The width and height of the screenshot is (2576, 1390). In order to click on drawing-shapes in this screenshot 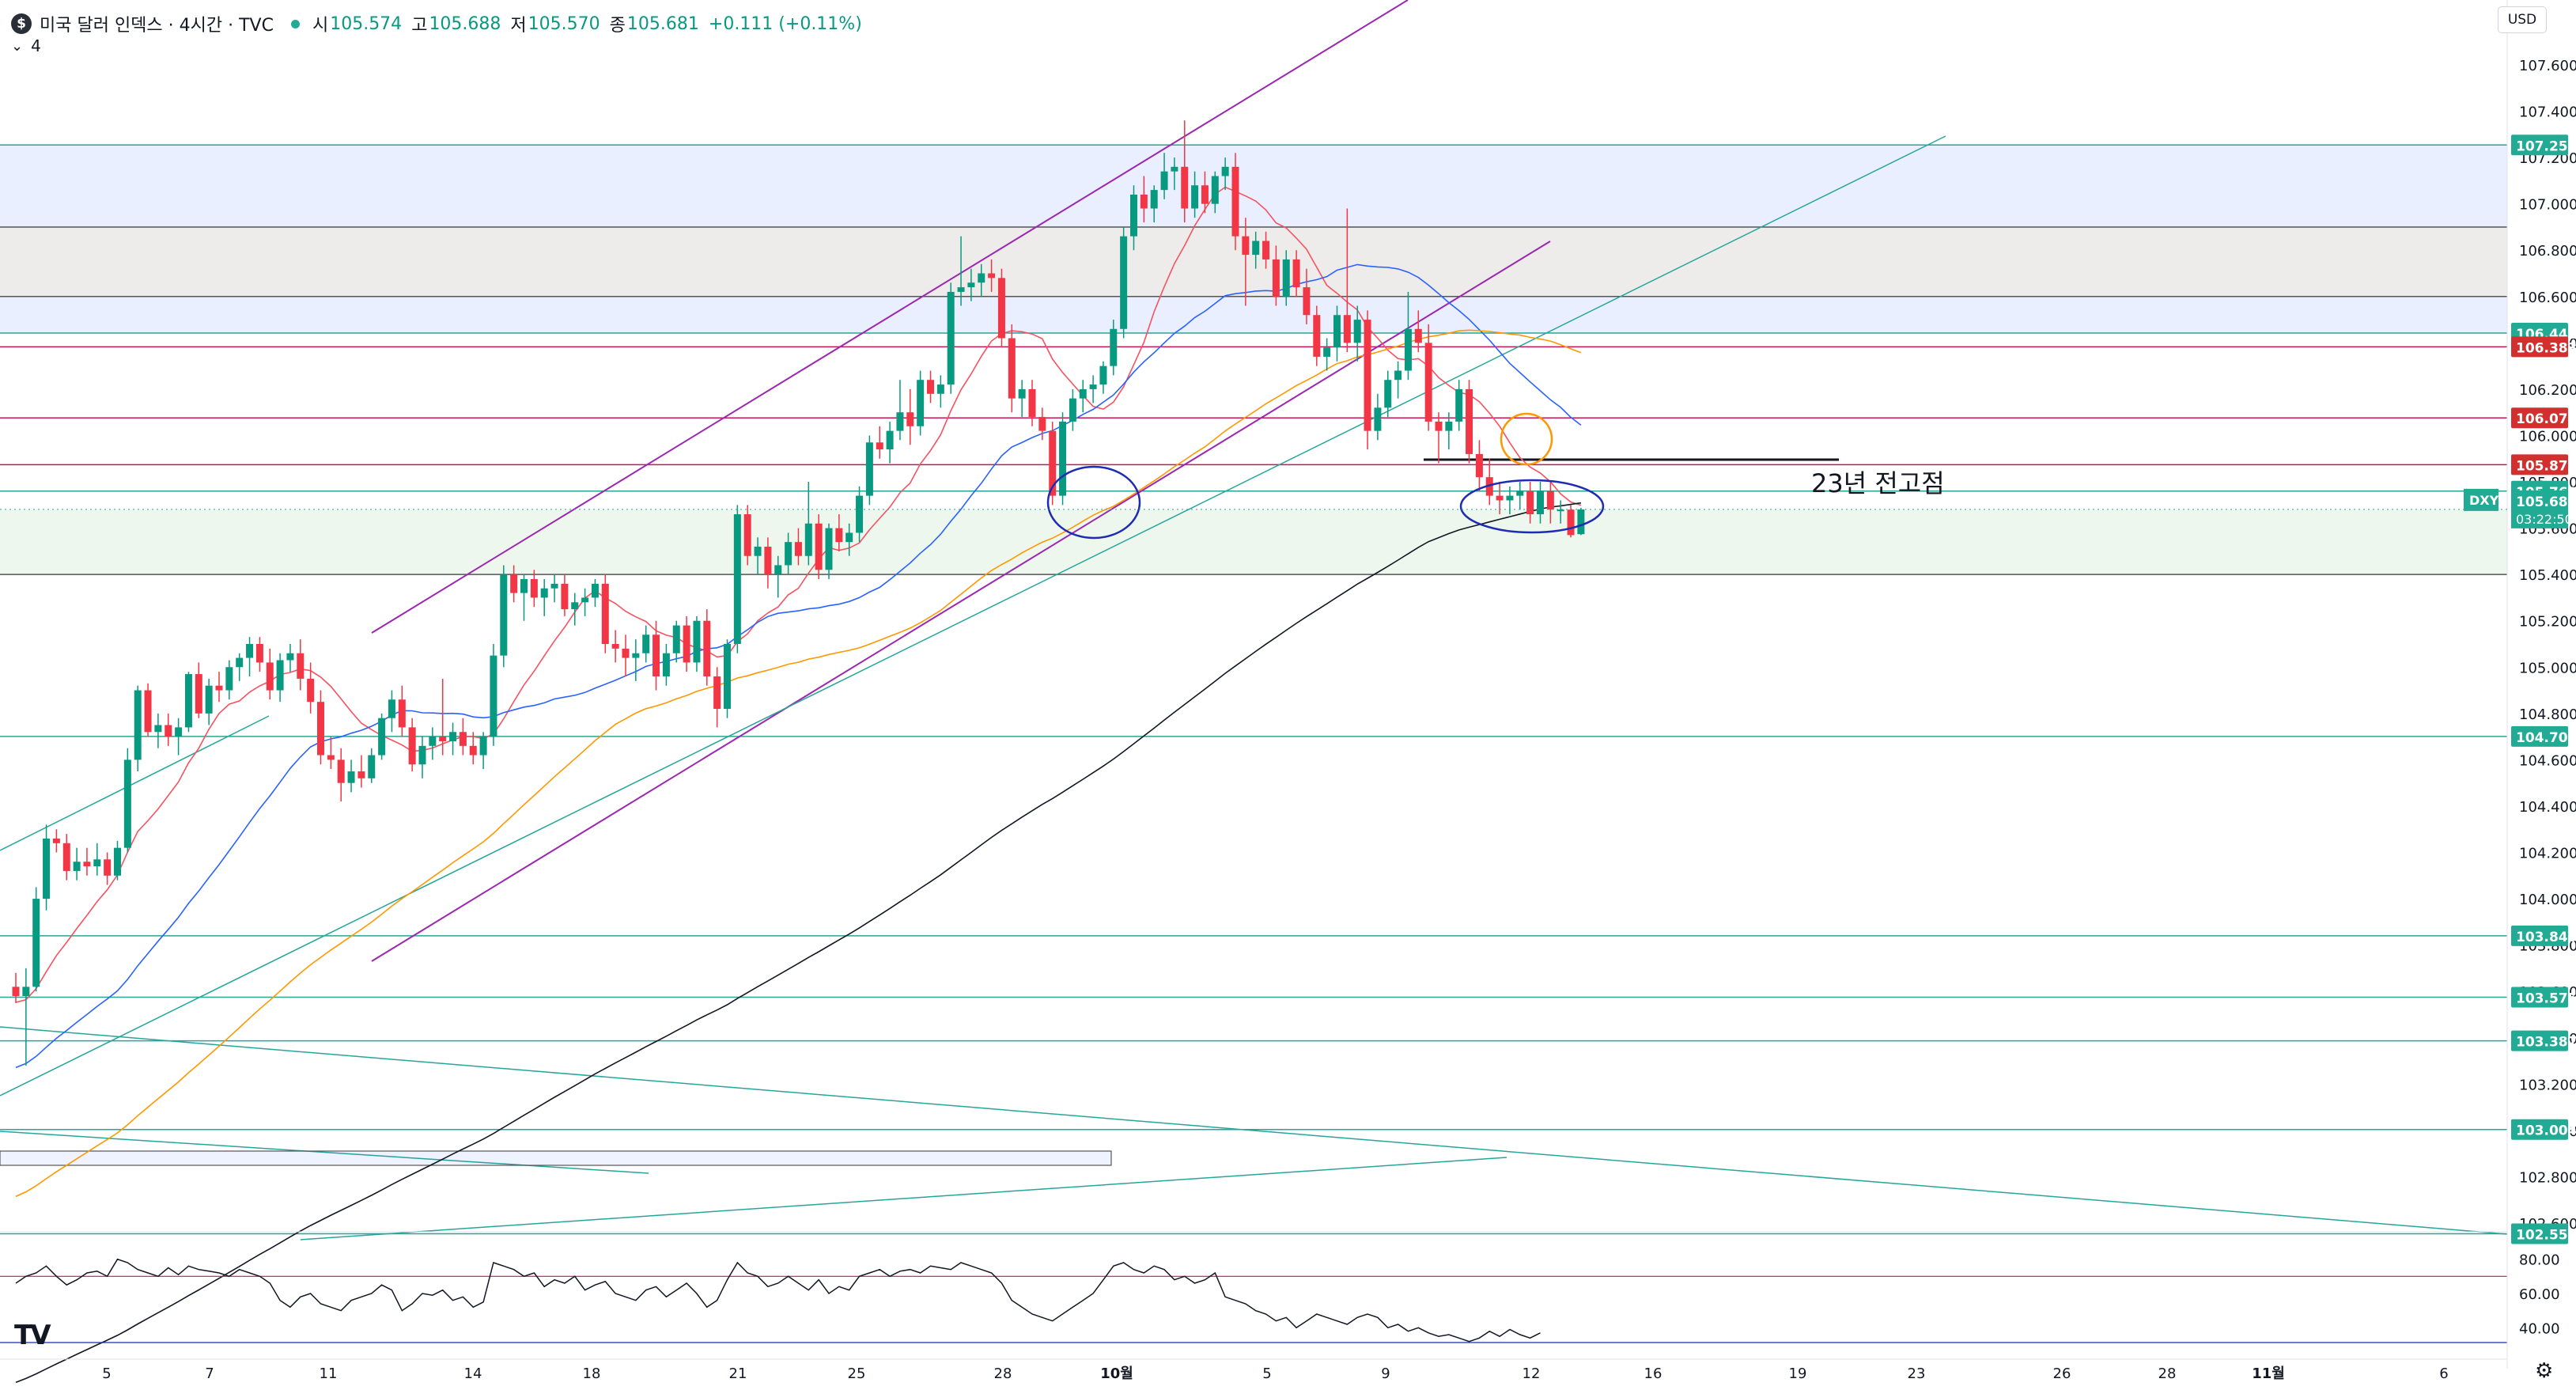, I will do `click(1325, 476)`.